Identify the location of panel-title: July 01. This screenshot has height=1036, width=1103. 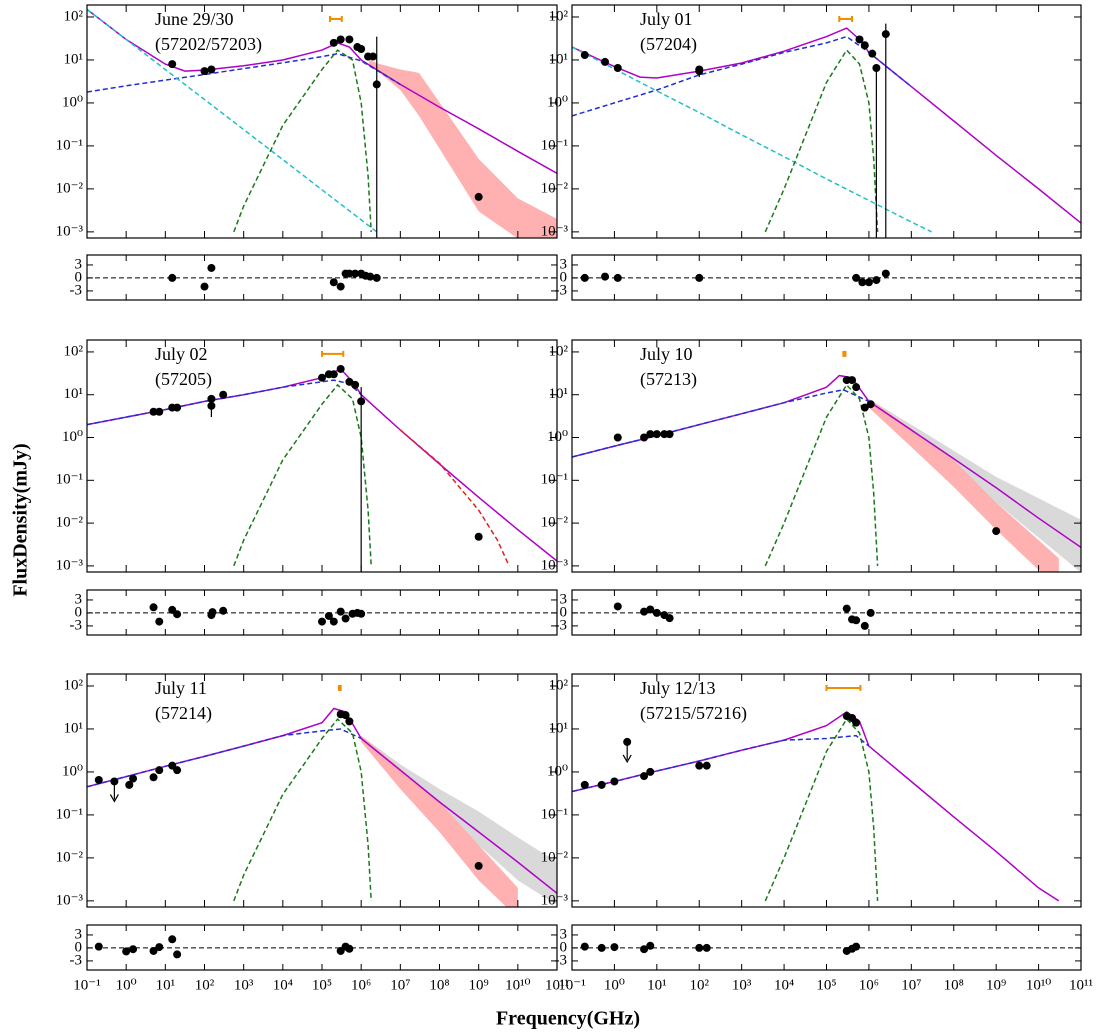
(666, 19).